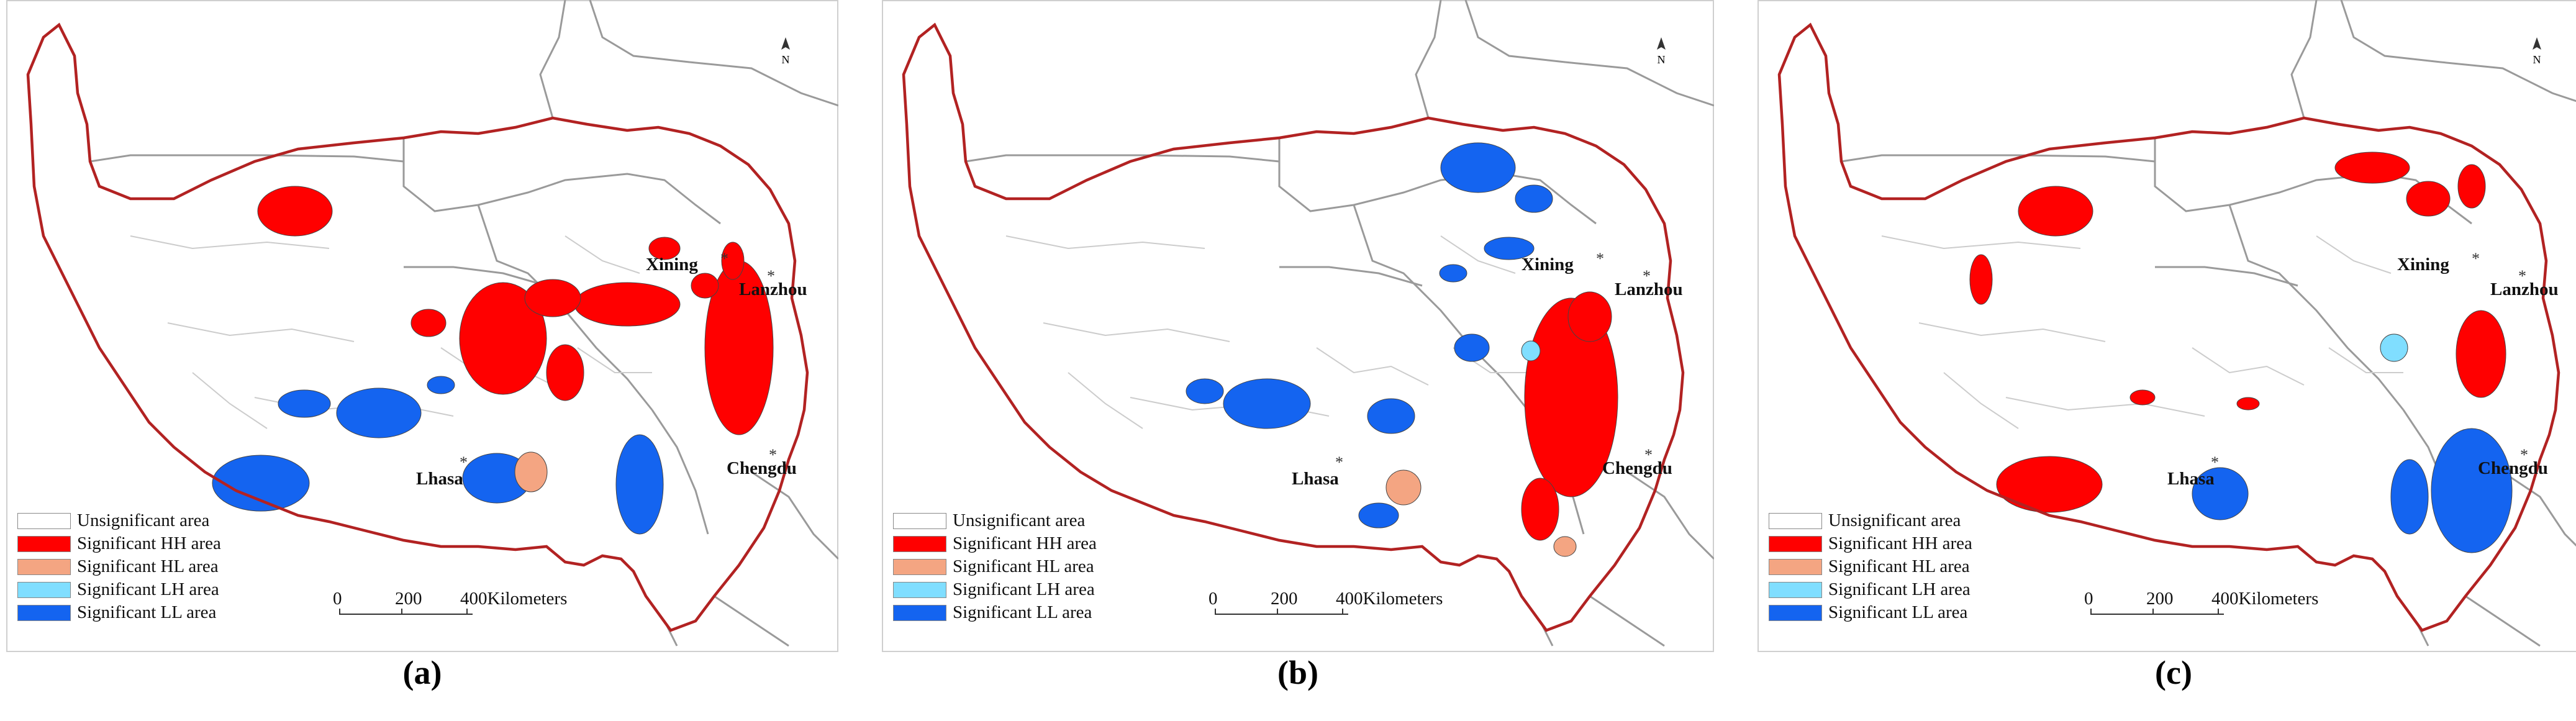  I want to click on scale-line, so click(2157, 614).